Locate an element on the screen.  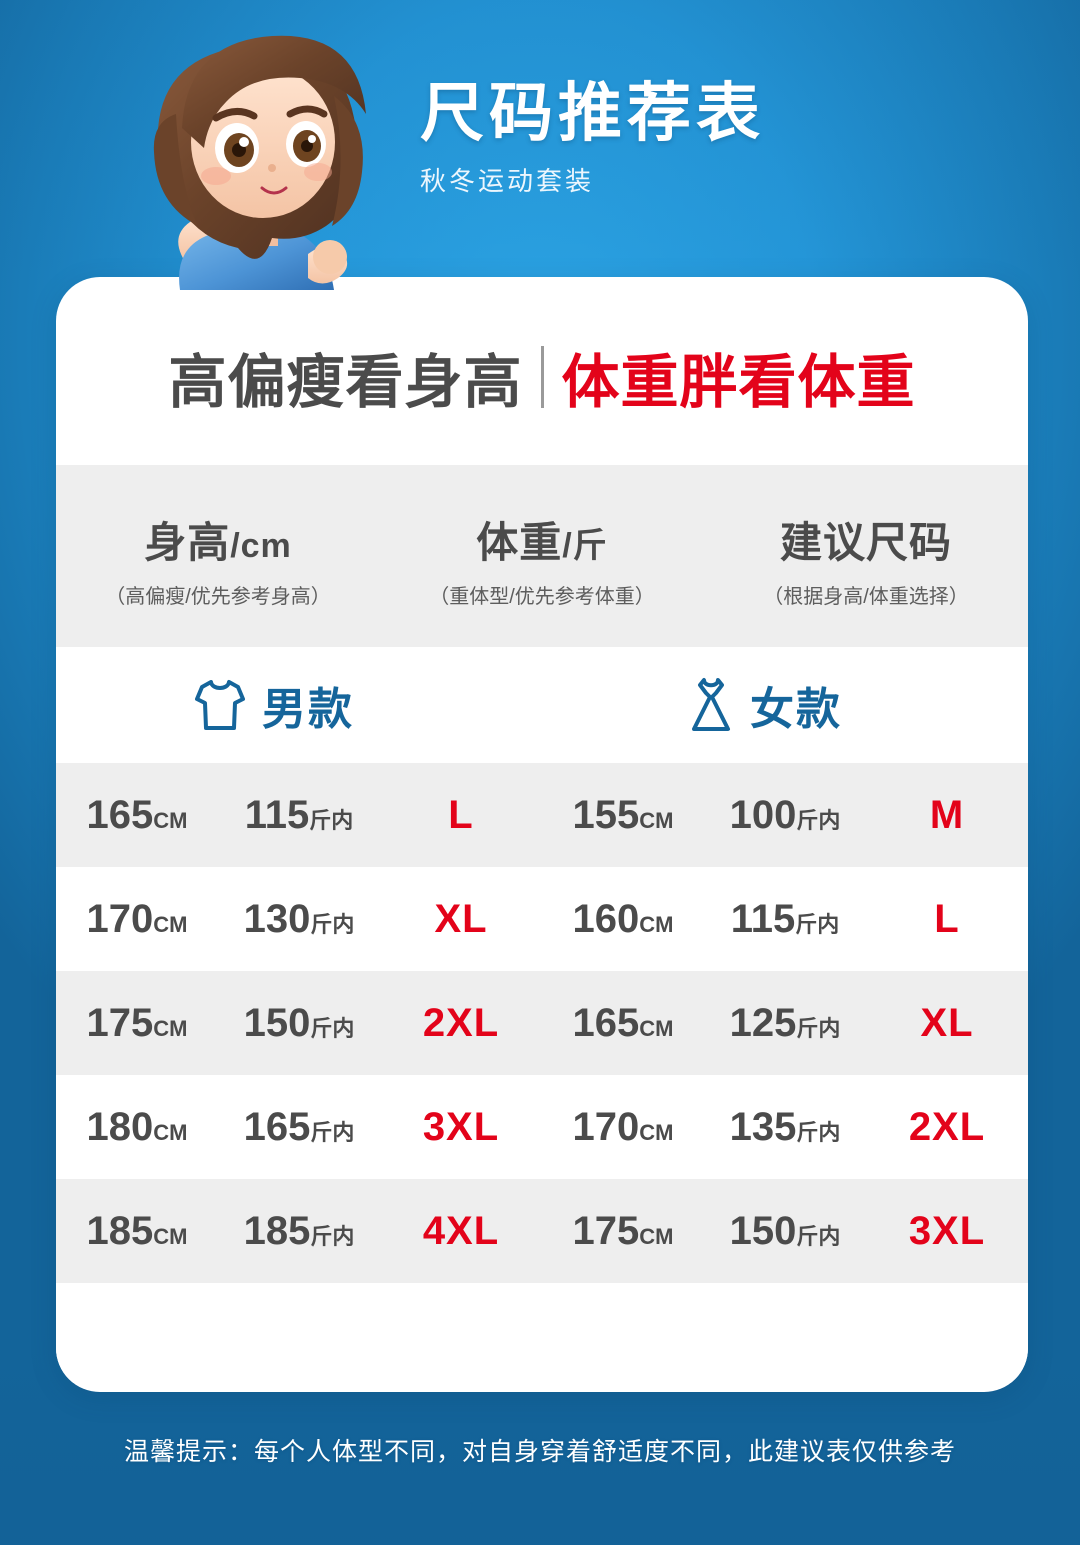
dress-icon is located at coordinates (711, 705).